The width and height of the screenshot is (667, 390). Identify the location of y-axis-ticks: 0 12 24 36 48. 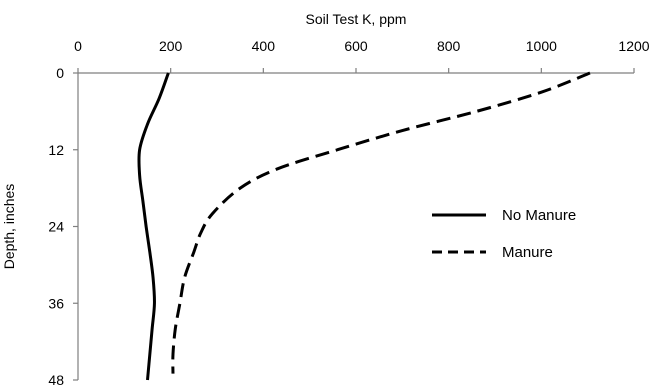
(63, 226).